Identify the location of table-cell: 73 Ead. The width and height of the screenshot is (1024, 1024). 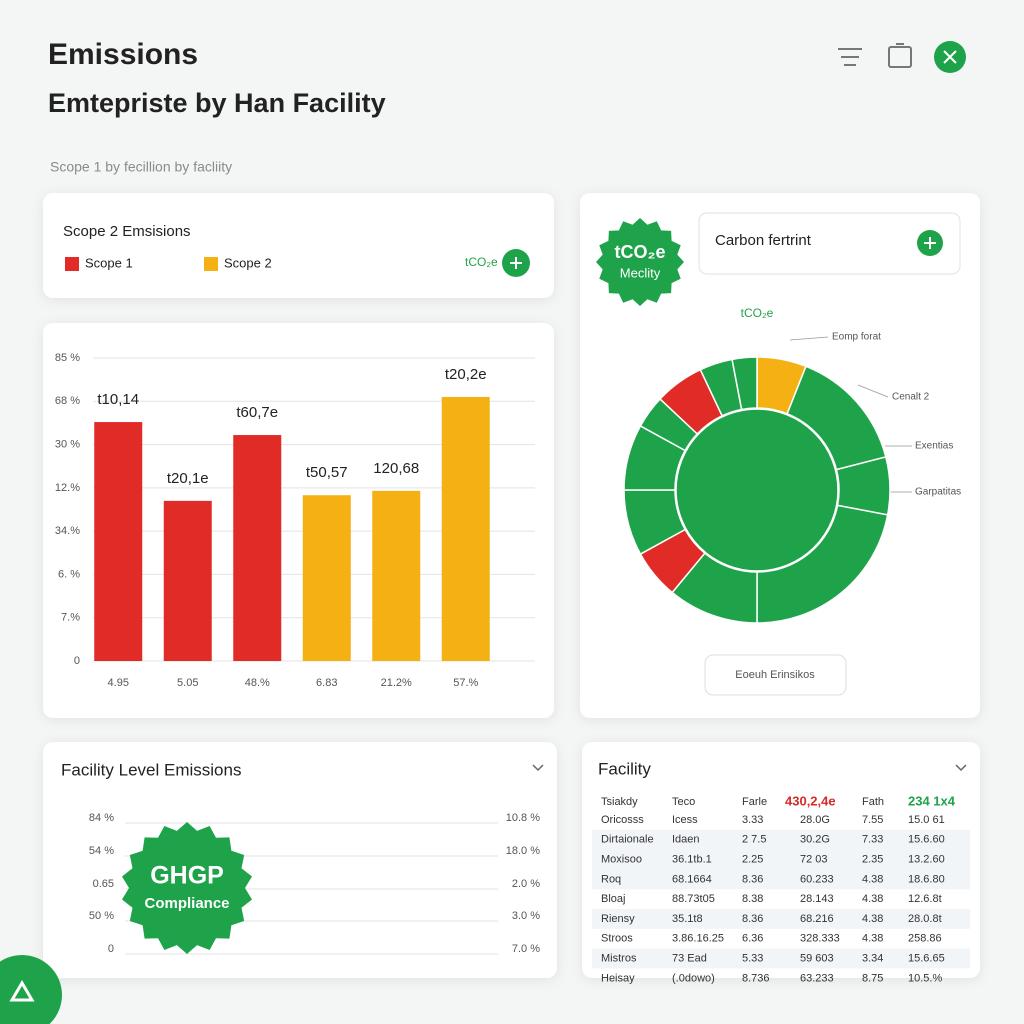
(689, 959).